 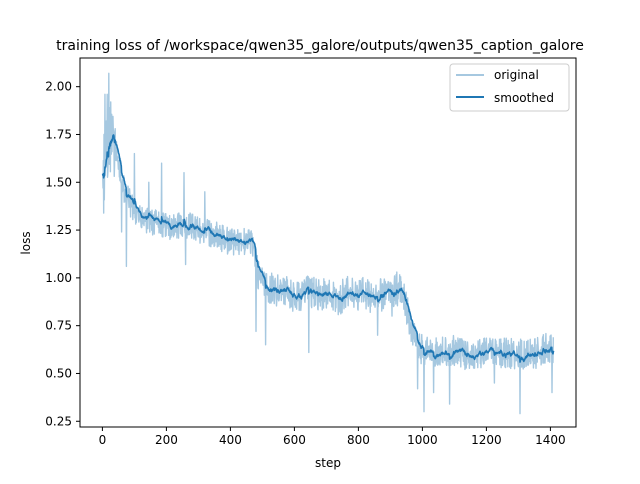 What do you see at coordinates (328, 463) in the screenshot?
I see `x-axis-label: step` at bounding box center [328, 463].